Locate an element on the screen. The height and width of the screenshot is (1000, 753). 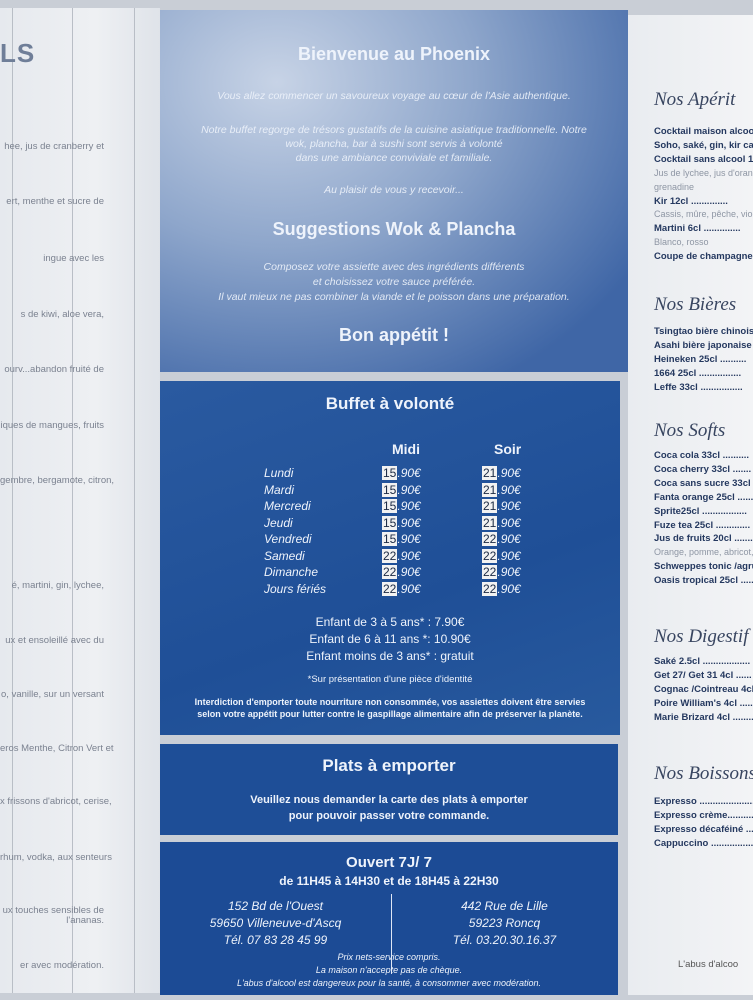
left-menu-text: x frissons d'abricot, cerise, is located at coordinates (56, 801).